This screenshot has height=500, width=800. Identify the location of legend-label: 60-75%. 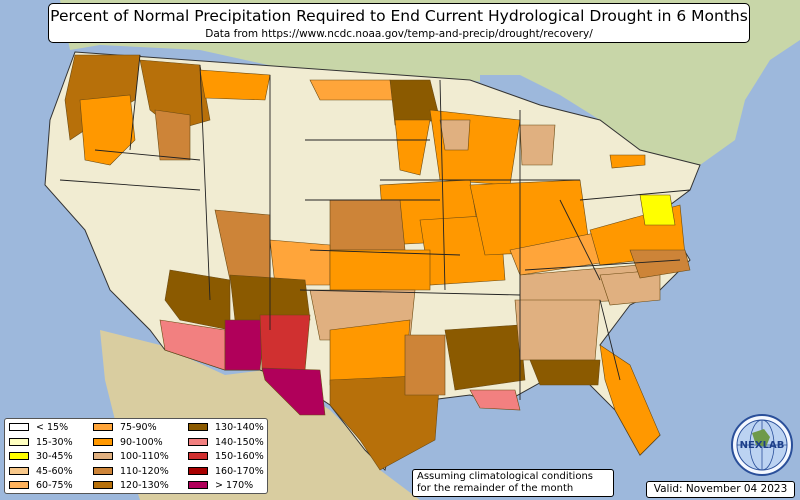
(54, 485).